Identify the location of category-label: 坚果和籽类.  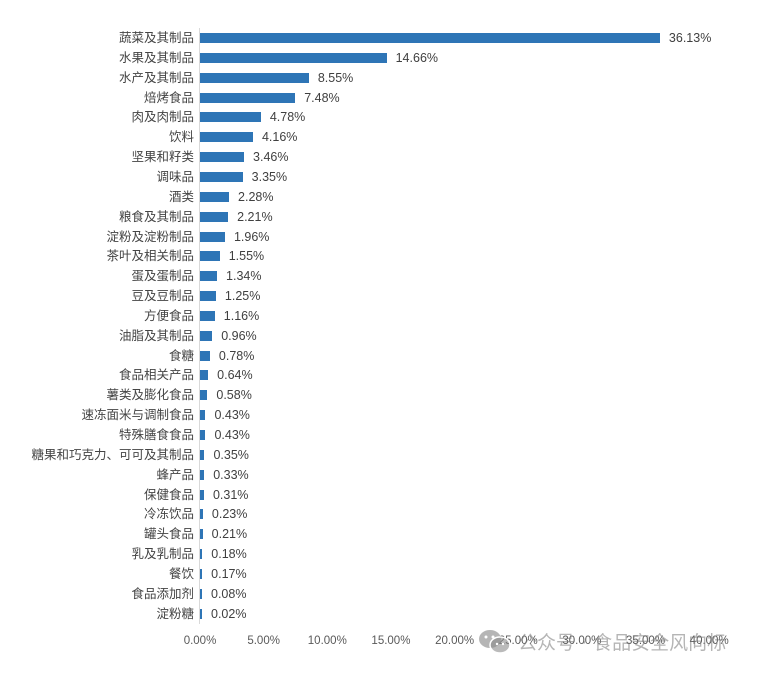
(162, 157).